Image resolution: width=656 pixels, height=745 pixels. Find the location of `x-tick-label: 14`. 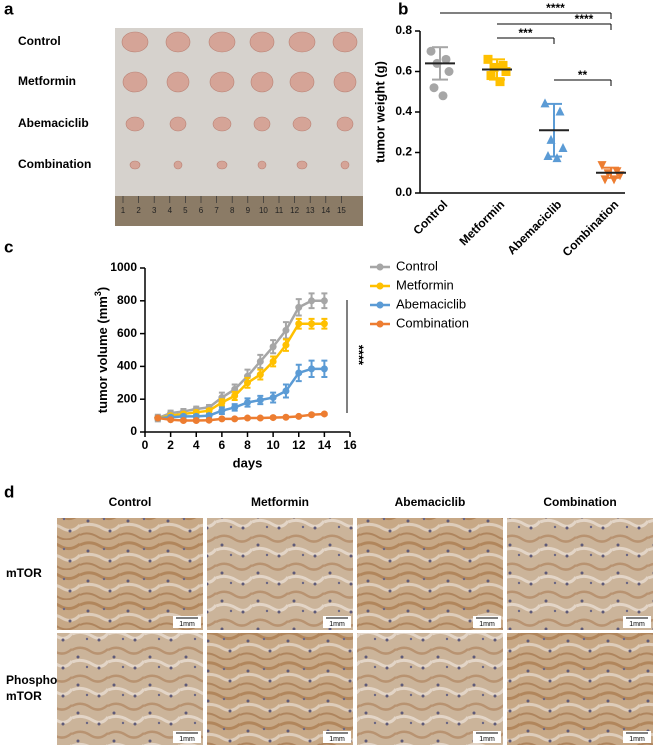

x-tick-label: 14 is located at coordinates (325, 445).